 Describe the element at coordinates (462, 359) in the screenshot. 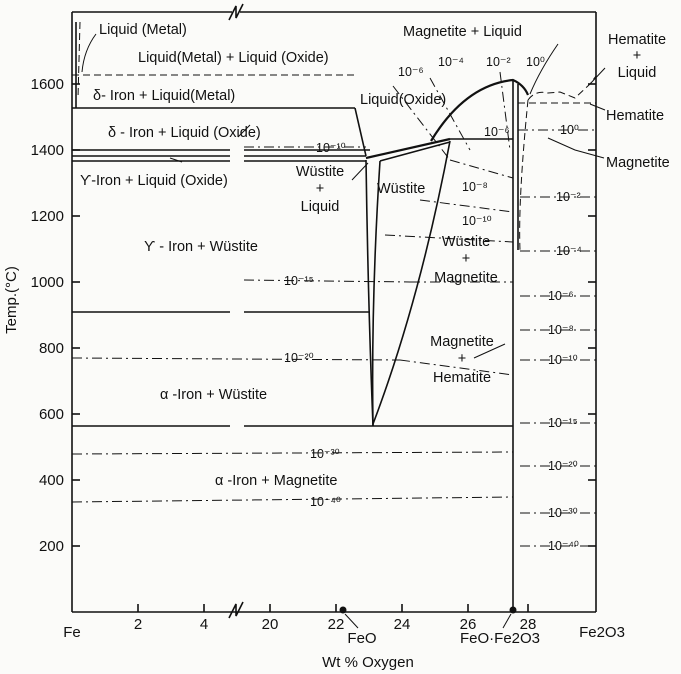

I see `label-magnetite-hematite-2: +` at that location.